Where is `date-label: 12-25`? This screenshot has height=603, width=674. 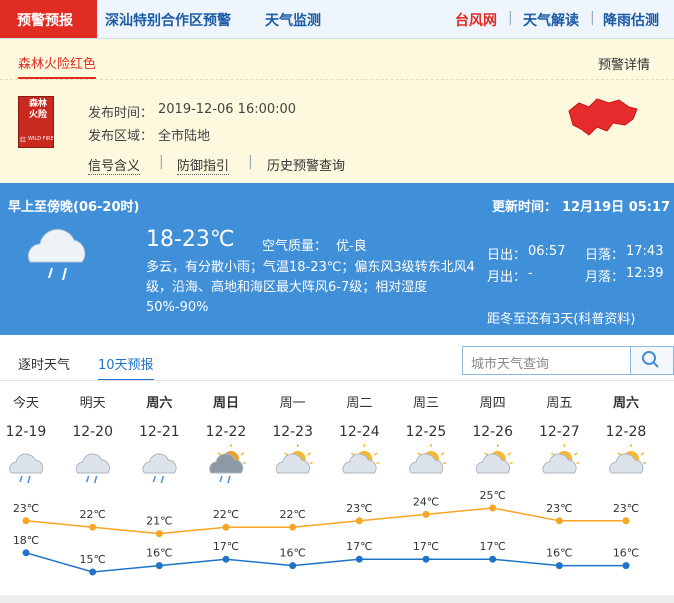
date-label: 12-25 is located at coordinates (426, 432).